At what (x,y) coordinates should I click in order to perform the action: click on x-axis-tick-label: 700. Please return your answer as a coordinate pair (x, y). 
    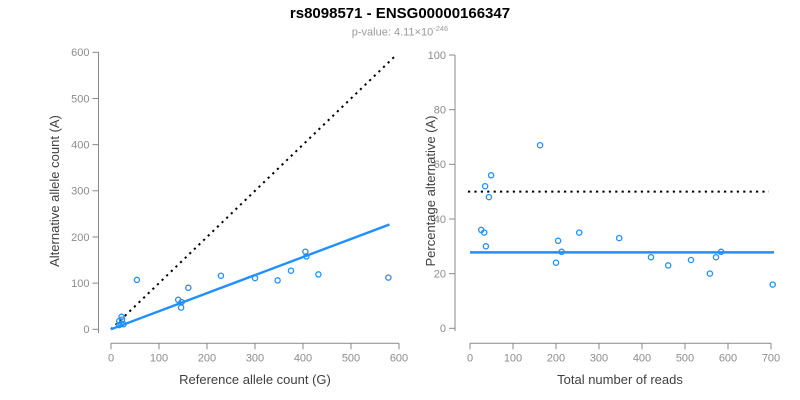
    Looking at the image, I should click on (771, 358).